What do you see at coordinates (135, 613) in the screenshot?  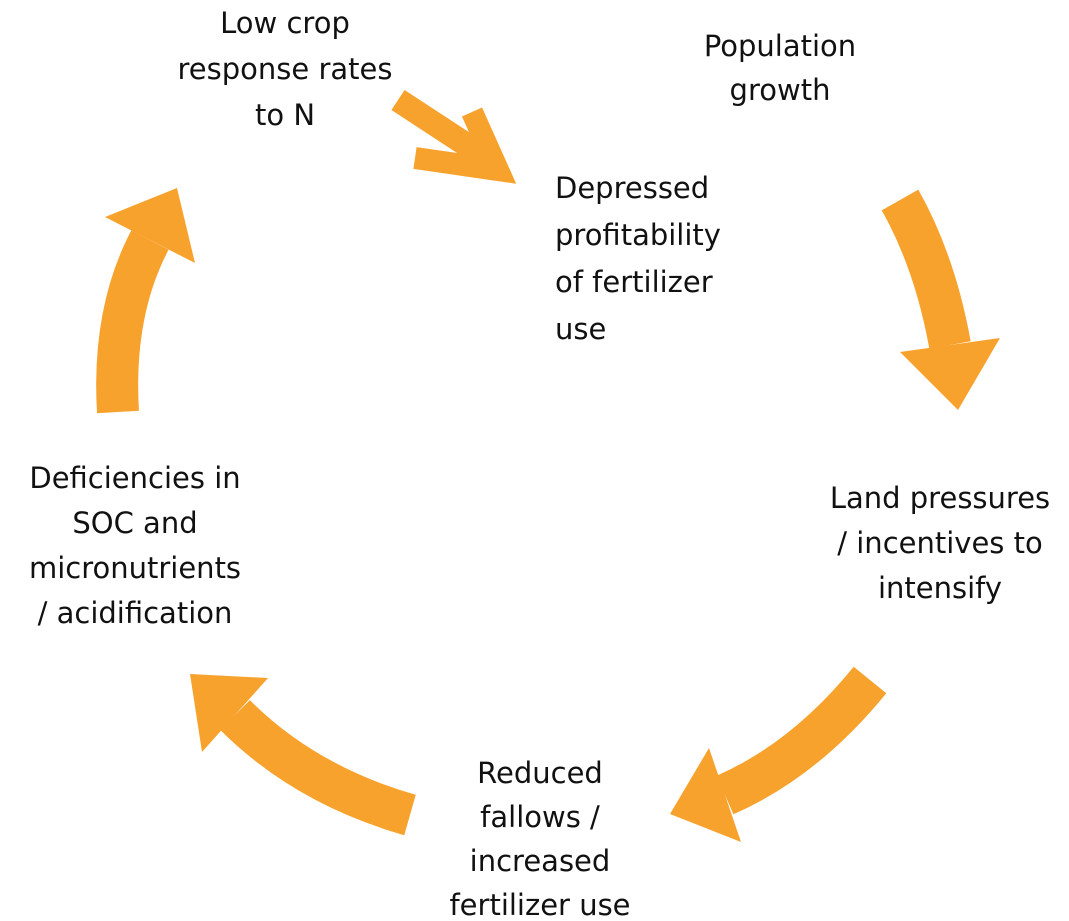 I see `node-label: / acidification` at bounding box center [135, 613].